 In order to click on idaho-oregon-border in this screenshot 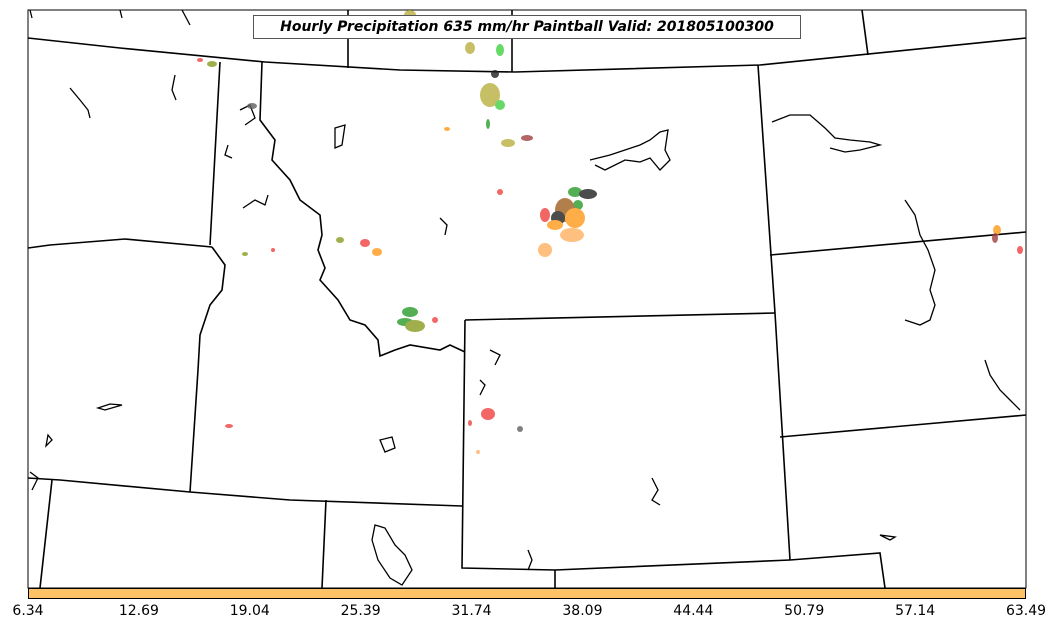, I will do `click(207, 369)`.